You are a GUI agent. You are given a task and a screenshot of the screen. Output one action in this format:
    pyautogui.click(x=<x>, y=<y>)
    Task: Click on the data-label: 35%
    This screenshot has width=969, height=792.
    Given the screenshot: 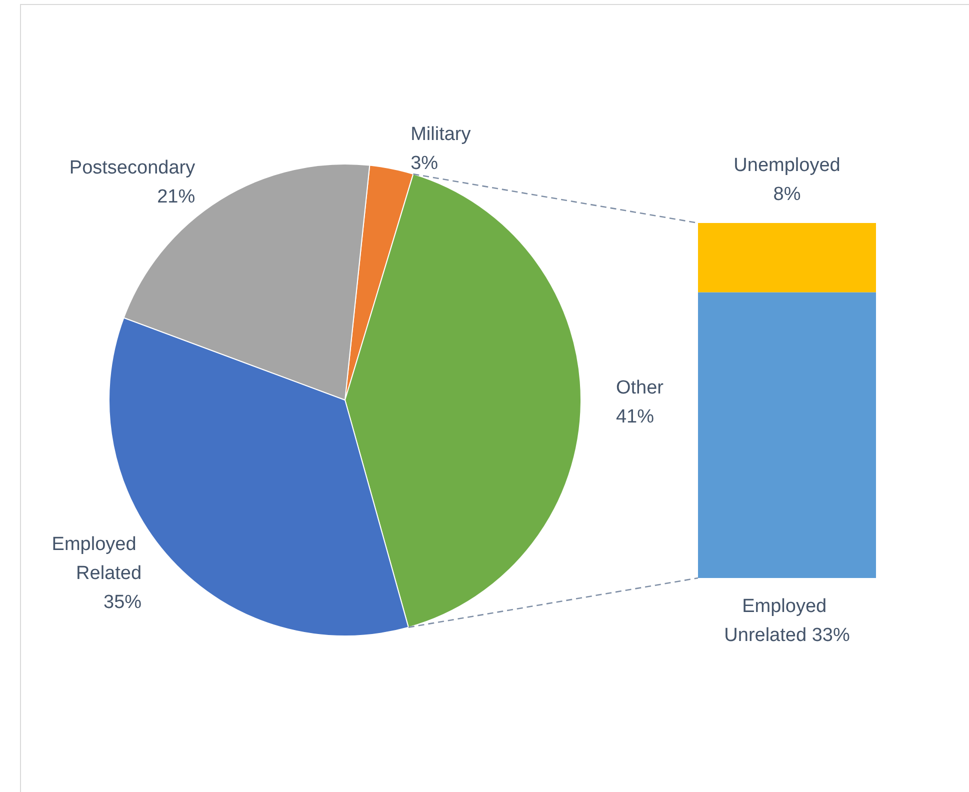 What is the action you would take?
    pyautogui.click(x=123, y=602)
    